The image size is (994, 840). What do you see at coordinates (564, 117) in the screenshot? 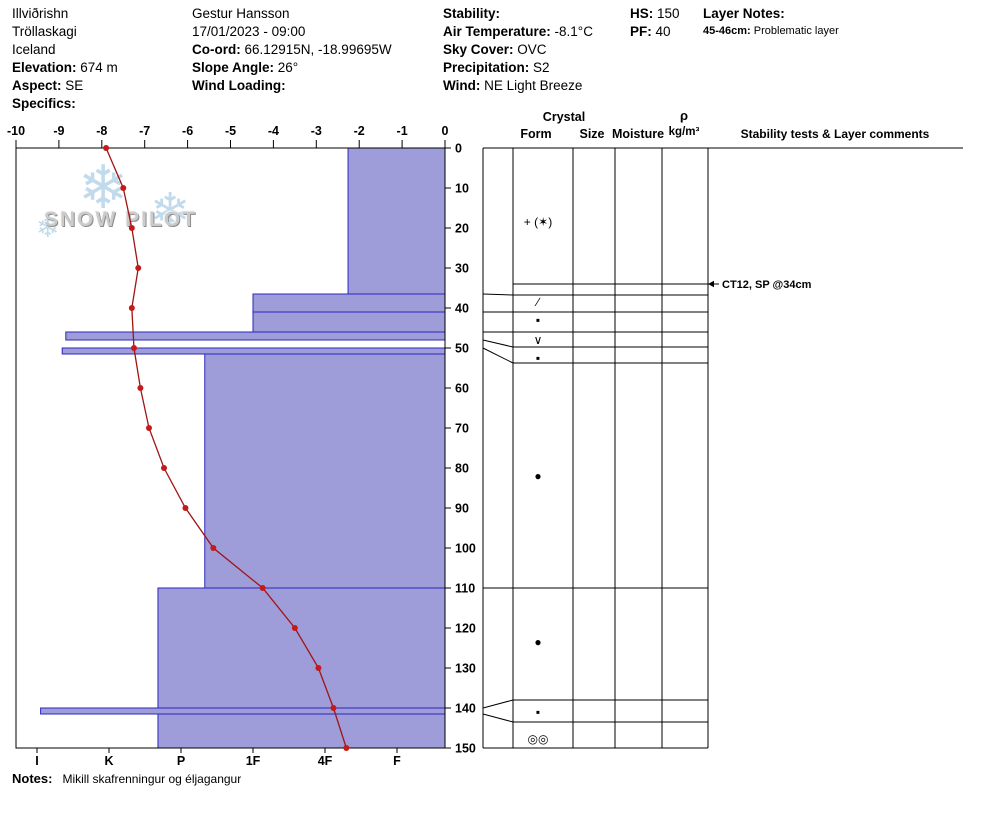
I see `crystal-header: Crystal` at bounding box center [564, 117].